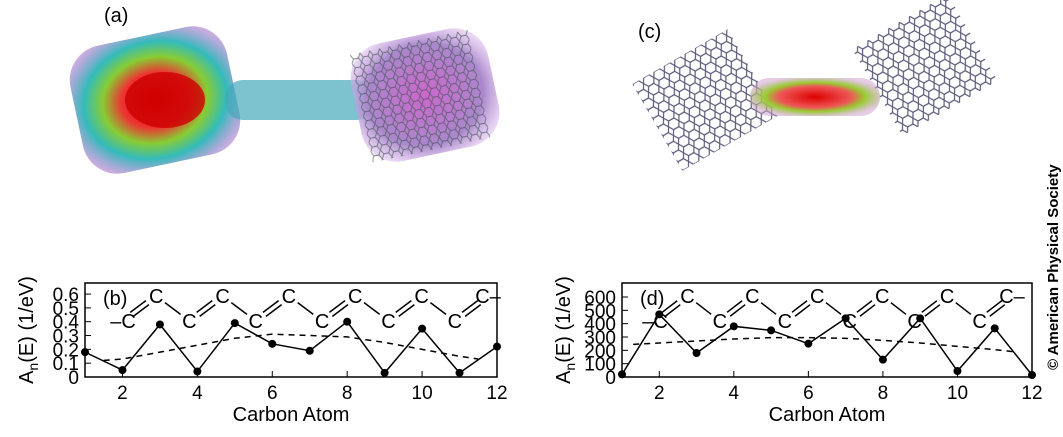  What do you see at coordinates (27, 377) in the screenshot?
I see `y-label-main: A` at bounding box center [27, 377].